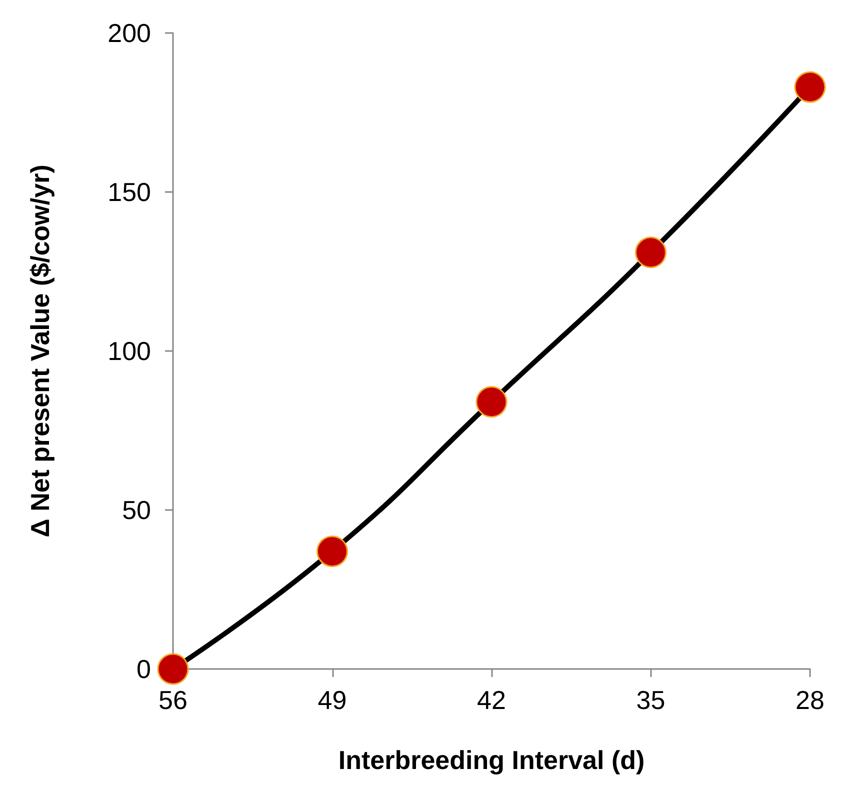  I want to click on x-tick-label: 49, so click(332, 700).